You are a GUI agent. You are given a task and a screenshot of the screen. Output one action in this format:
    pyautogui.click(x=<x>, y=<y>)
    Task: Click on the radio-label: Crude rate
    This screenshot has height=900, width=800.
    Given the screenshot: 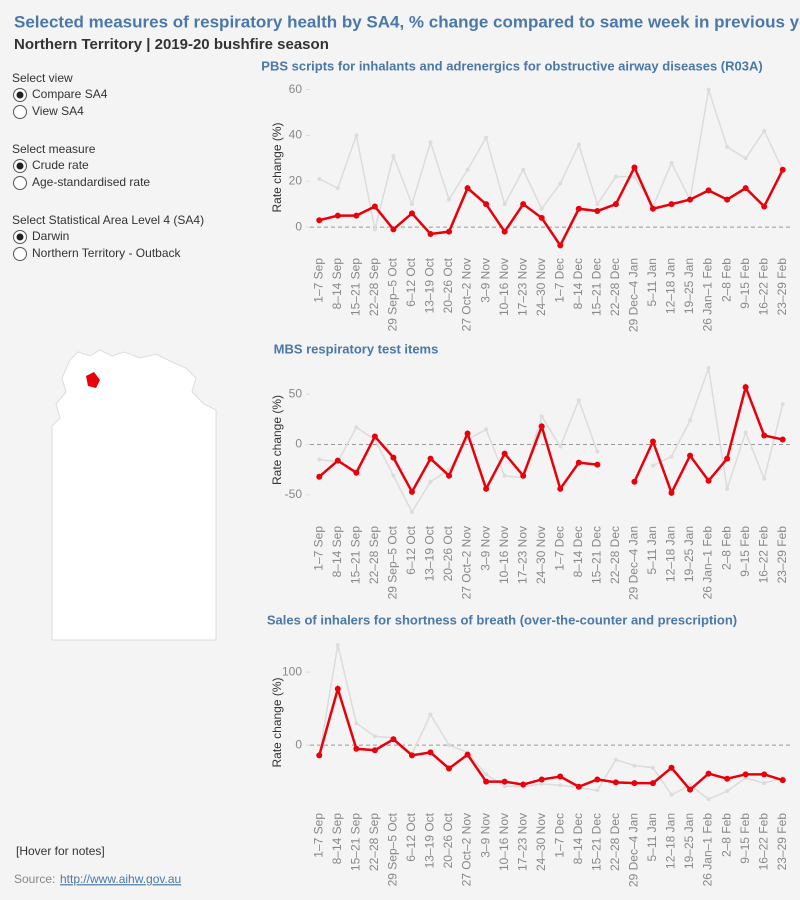 What is the action you would take?
    pyautogui.click(x=60, y=165)
    